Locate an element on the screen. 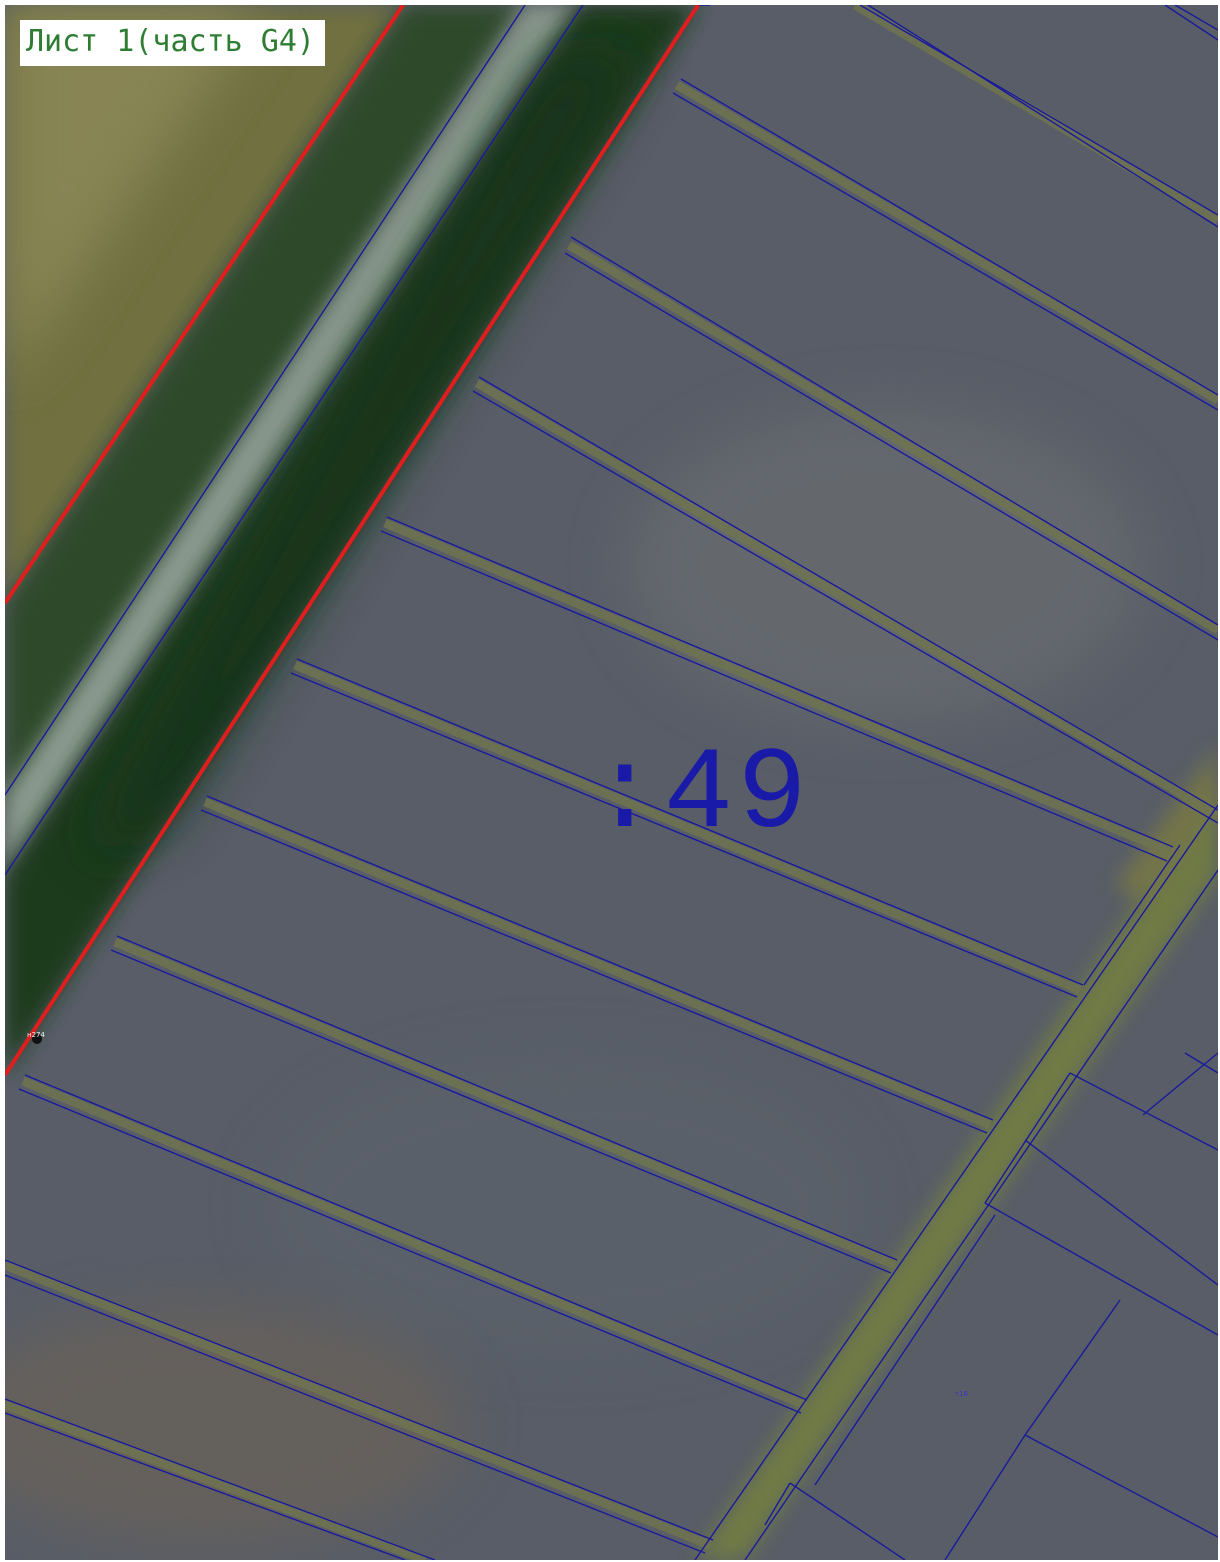 The width and height of the screenshot is (1220, 1562). boundary-point-label: н274 is located at coordinates (36, 1035).